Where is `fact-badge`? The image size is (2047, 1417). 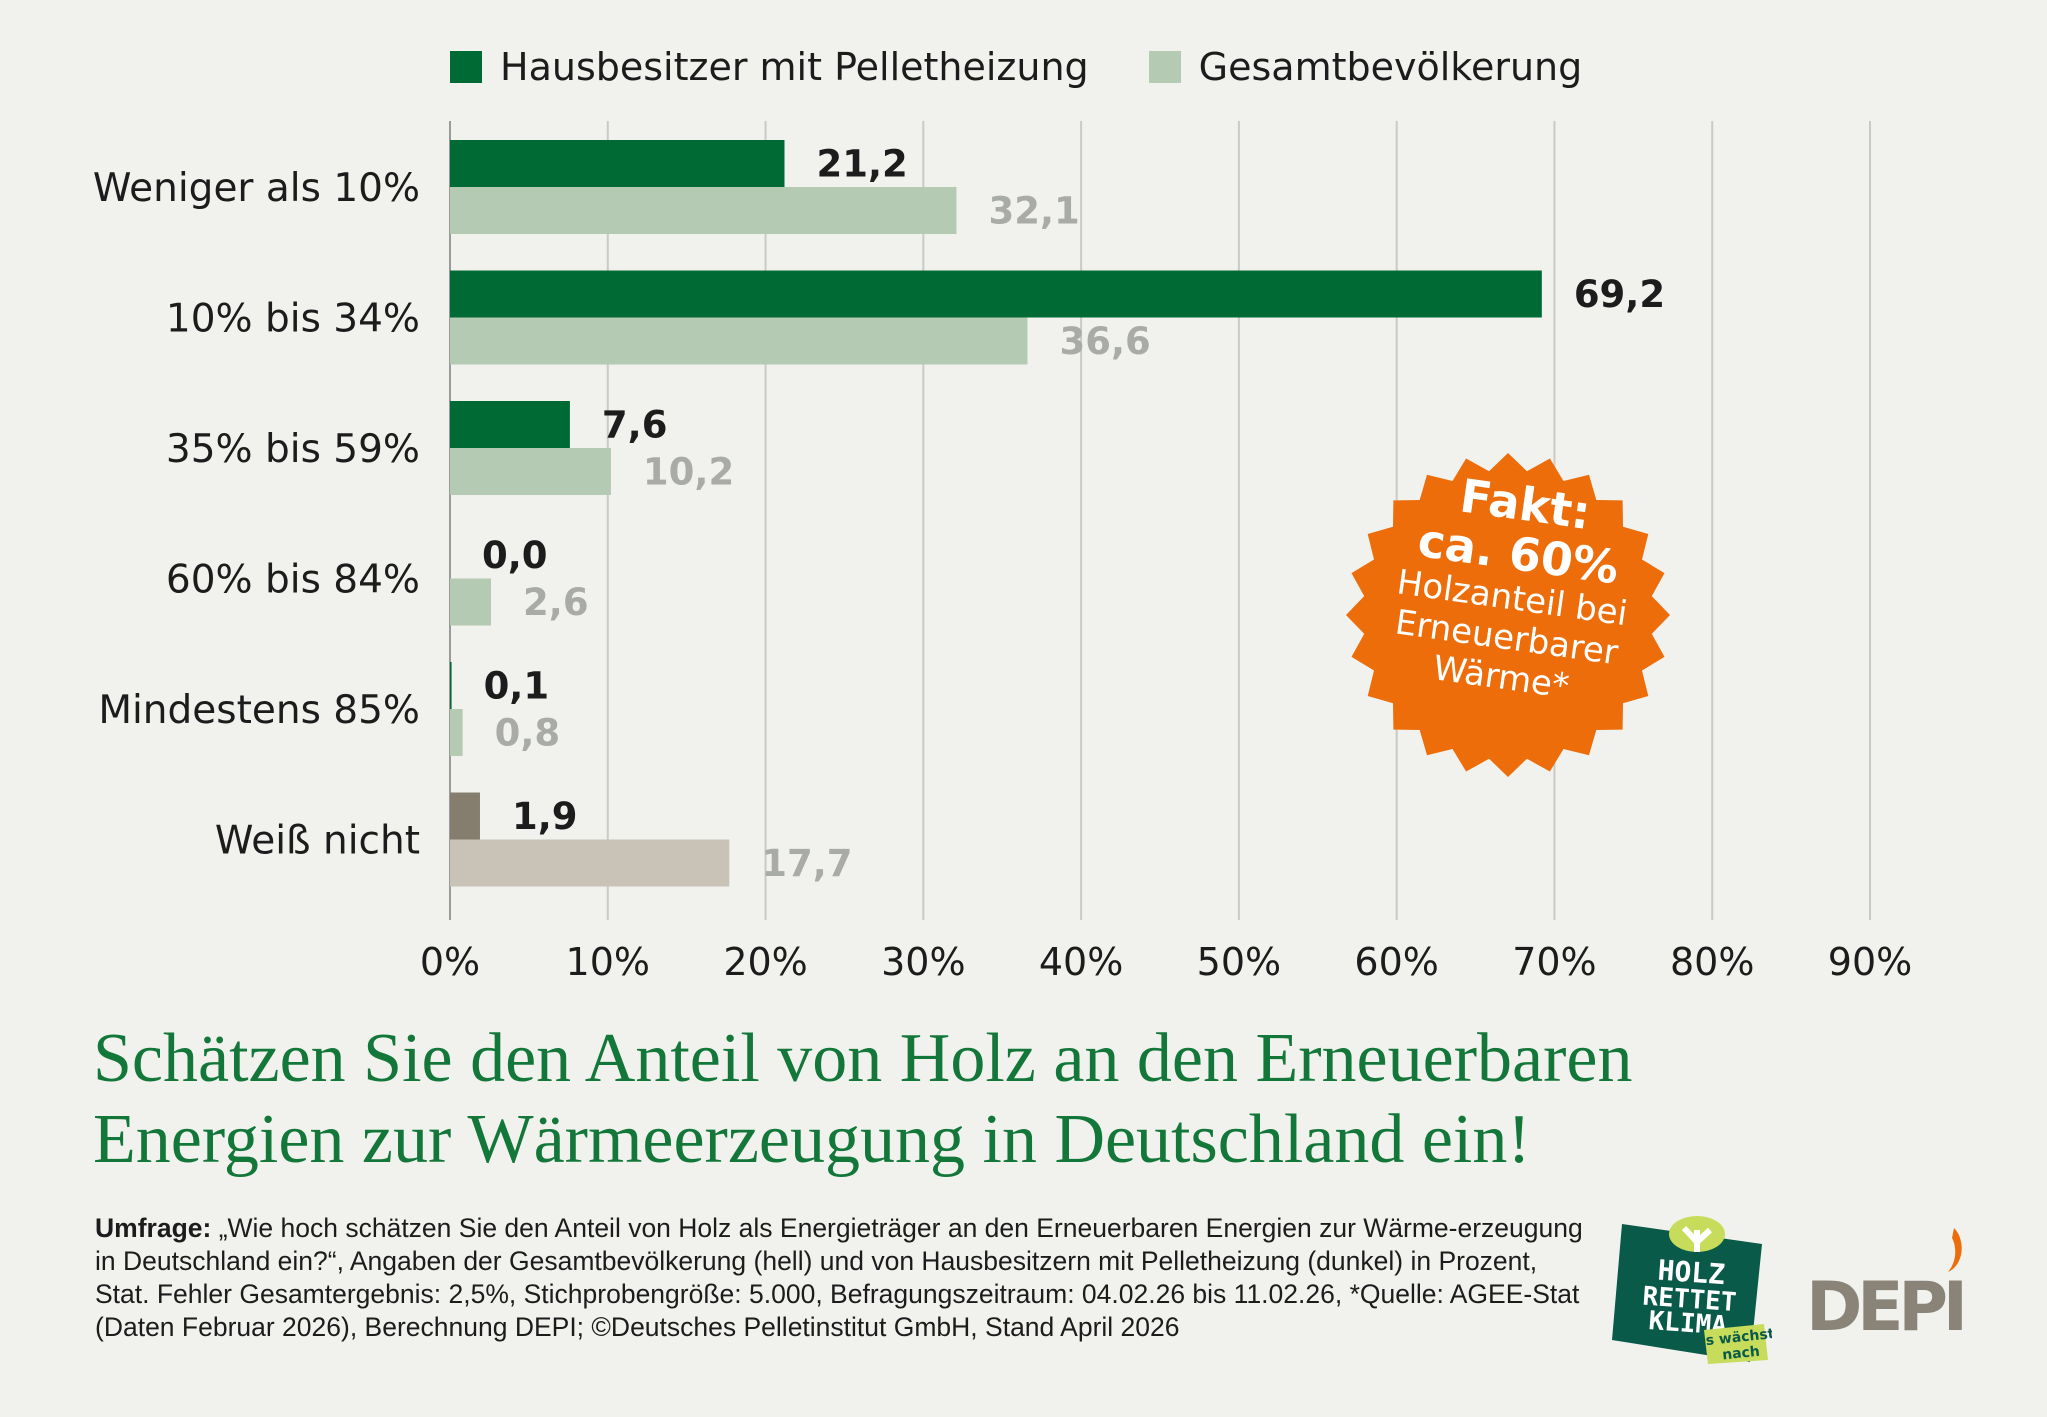
fact-badge is located at coordinates (1508, 615).